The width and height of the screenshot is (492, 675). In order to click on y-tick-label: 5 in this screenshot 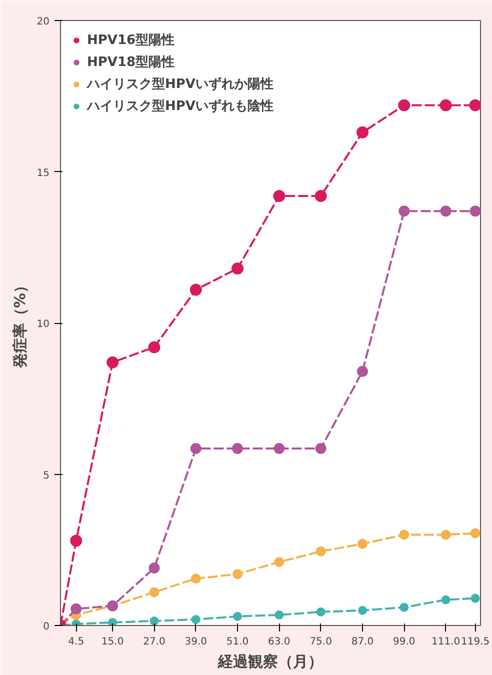, I will do `click(46, 476)`.